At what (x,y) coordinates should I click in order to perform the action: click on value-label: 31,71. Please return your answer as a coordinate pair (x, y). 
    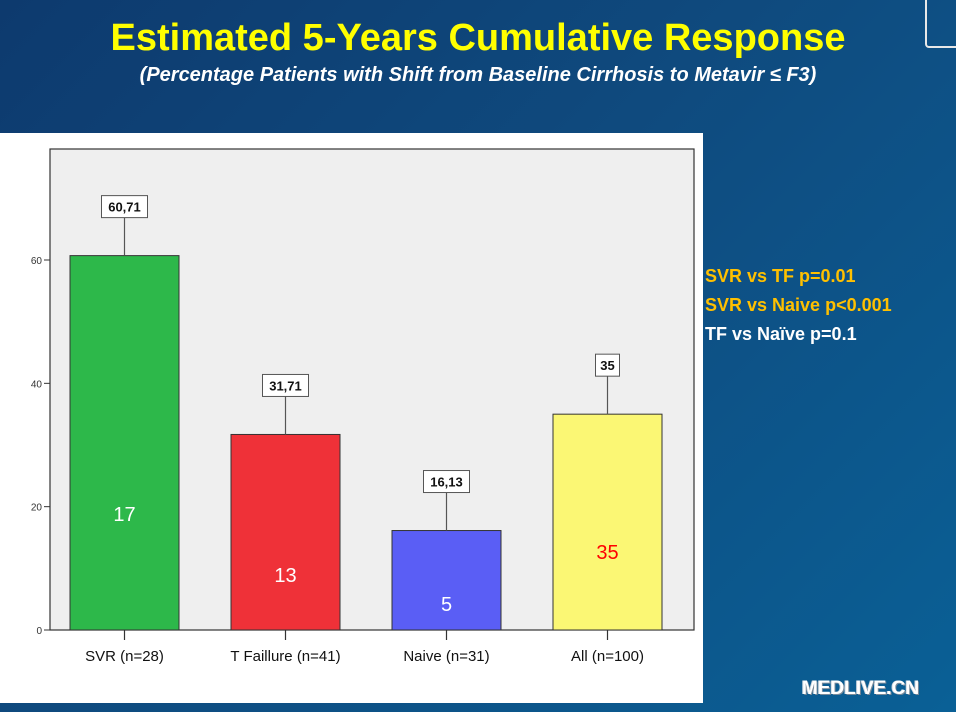
    Looking at the image, I should click on (285, 385).